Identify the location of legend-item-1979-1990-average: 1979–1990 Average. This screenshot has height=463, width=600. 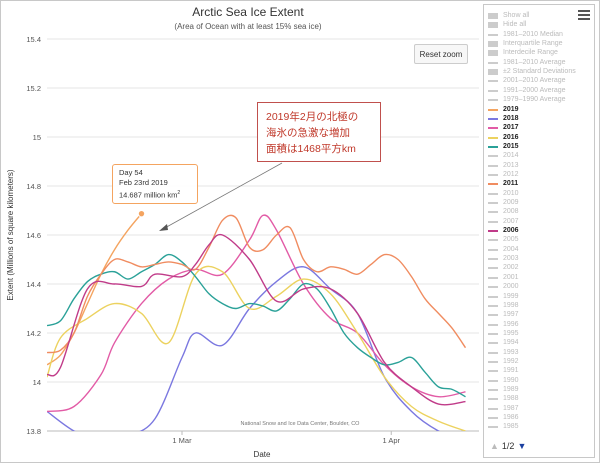
(527, 100).